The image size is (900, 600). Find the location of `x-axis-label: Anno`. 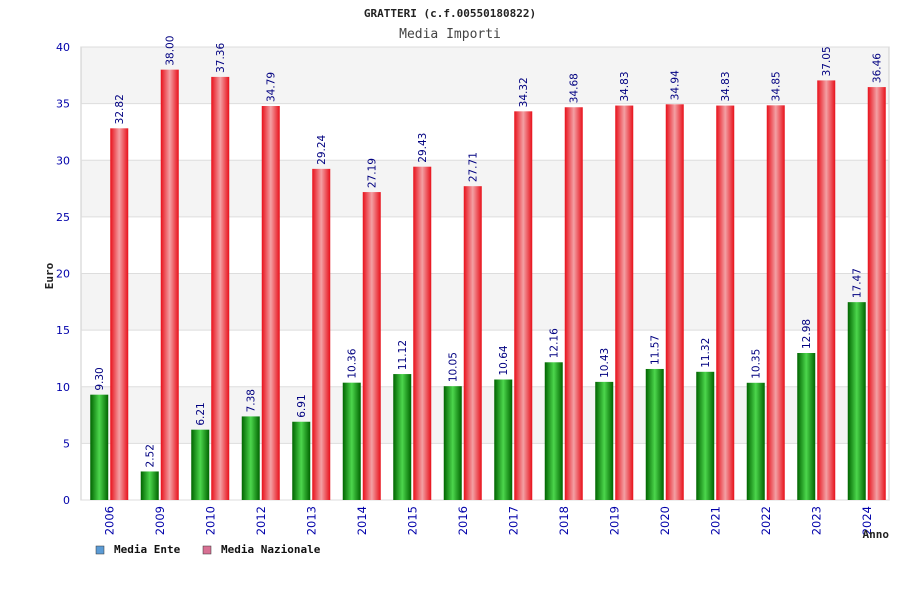

x-axis-label: Anno is located at coordinates (876, 534).